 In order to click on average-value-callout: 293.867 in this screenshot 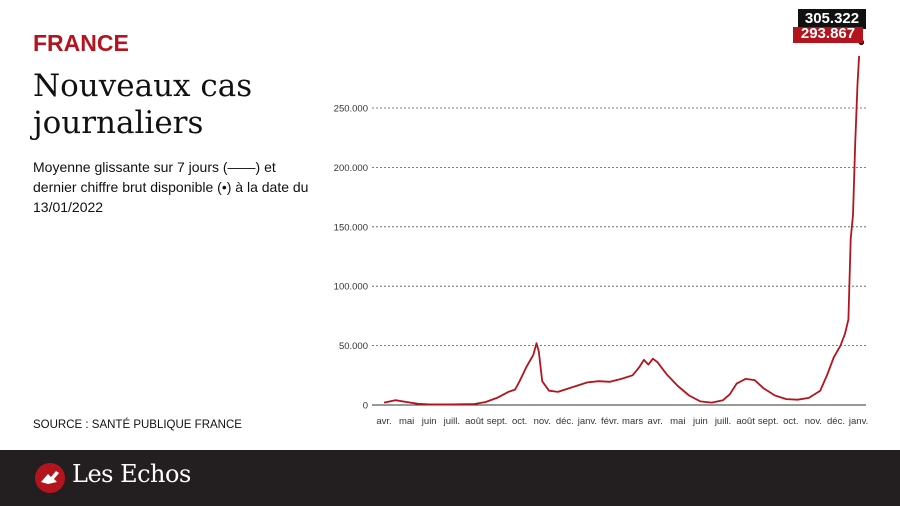, I will do `click(828, 35)`.